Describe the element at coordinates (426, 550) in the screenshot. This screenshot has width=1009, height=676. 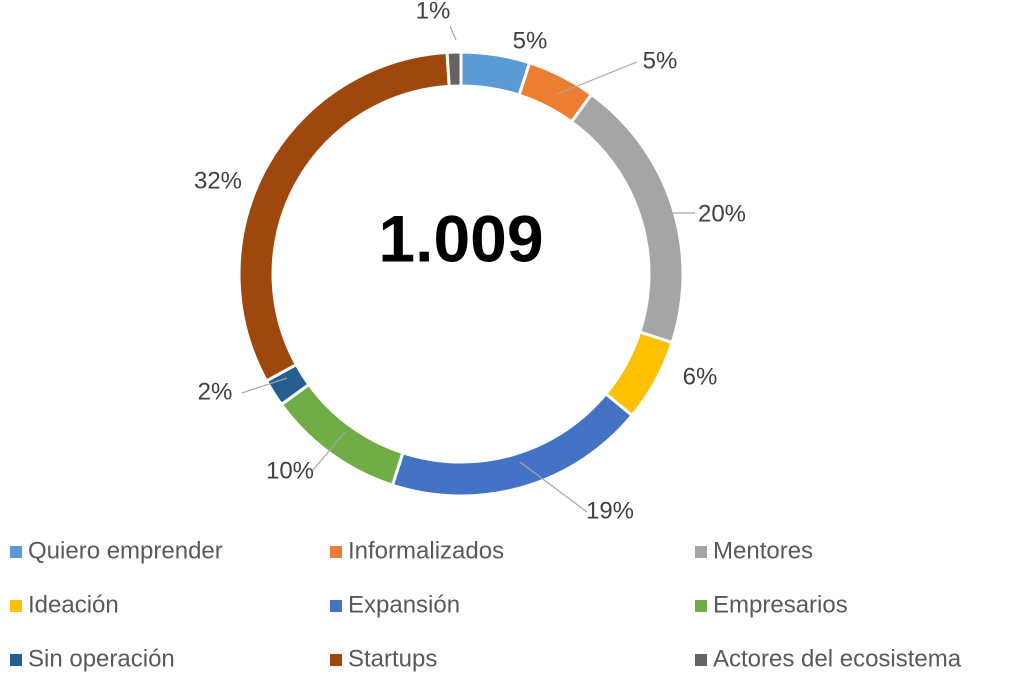
I see `legend-label: Informalizados` at that location.